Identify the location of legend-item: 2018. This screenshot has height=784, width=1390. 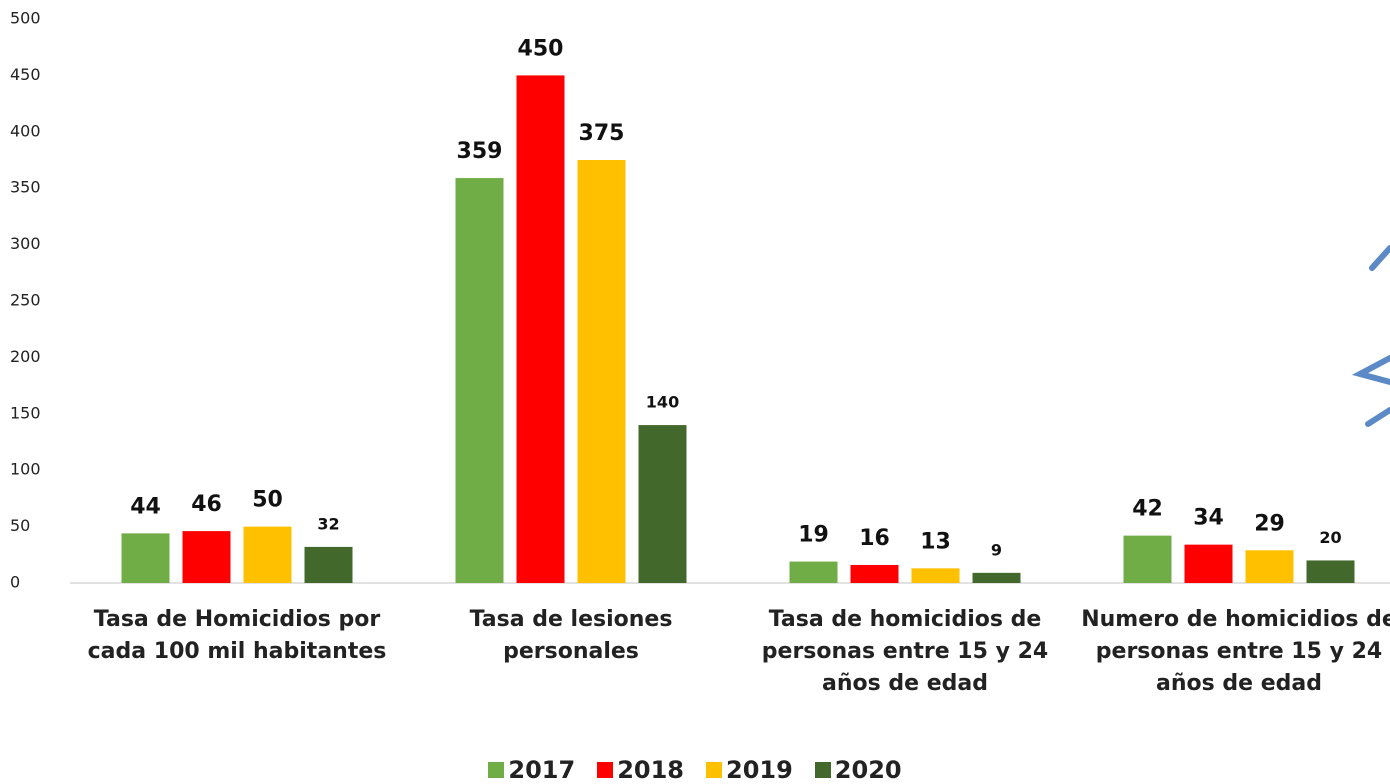
(640, 770).